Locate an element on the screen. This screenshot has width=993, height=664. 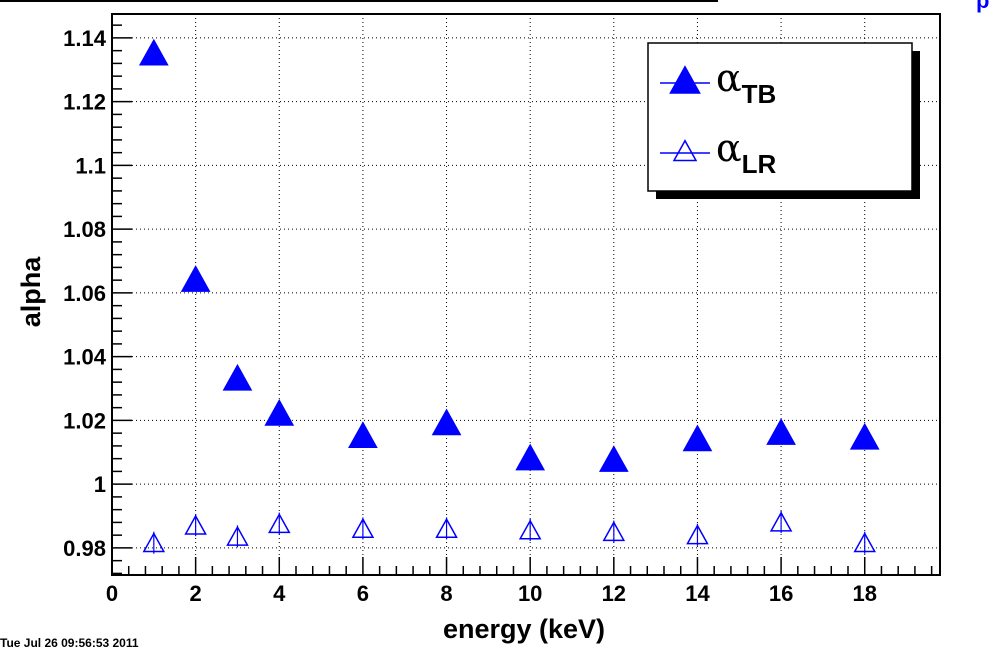
y-tick-label: 0.98 is located at coordinates (84, 548).